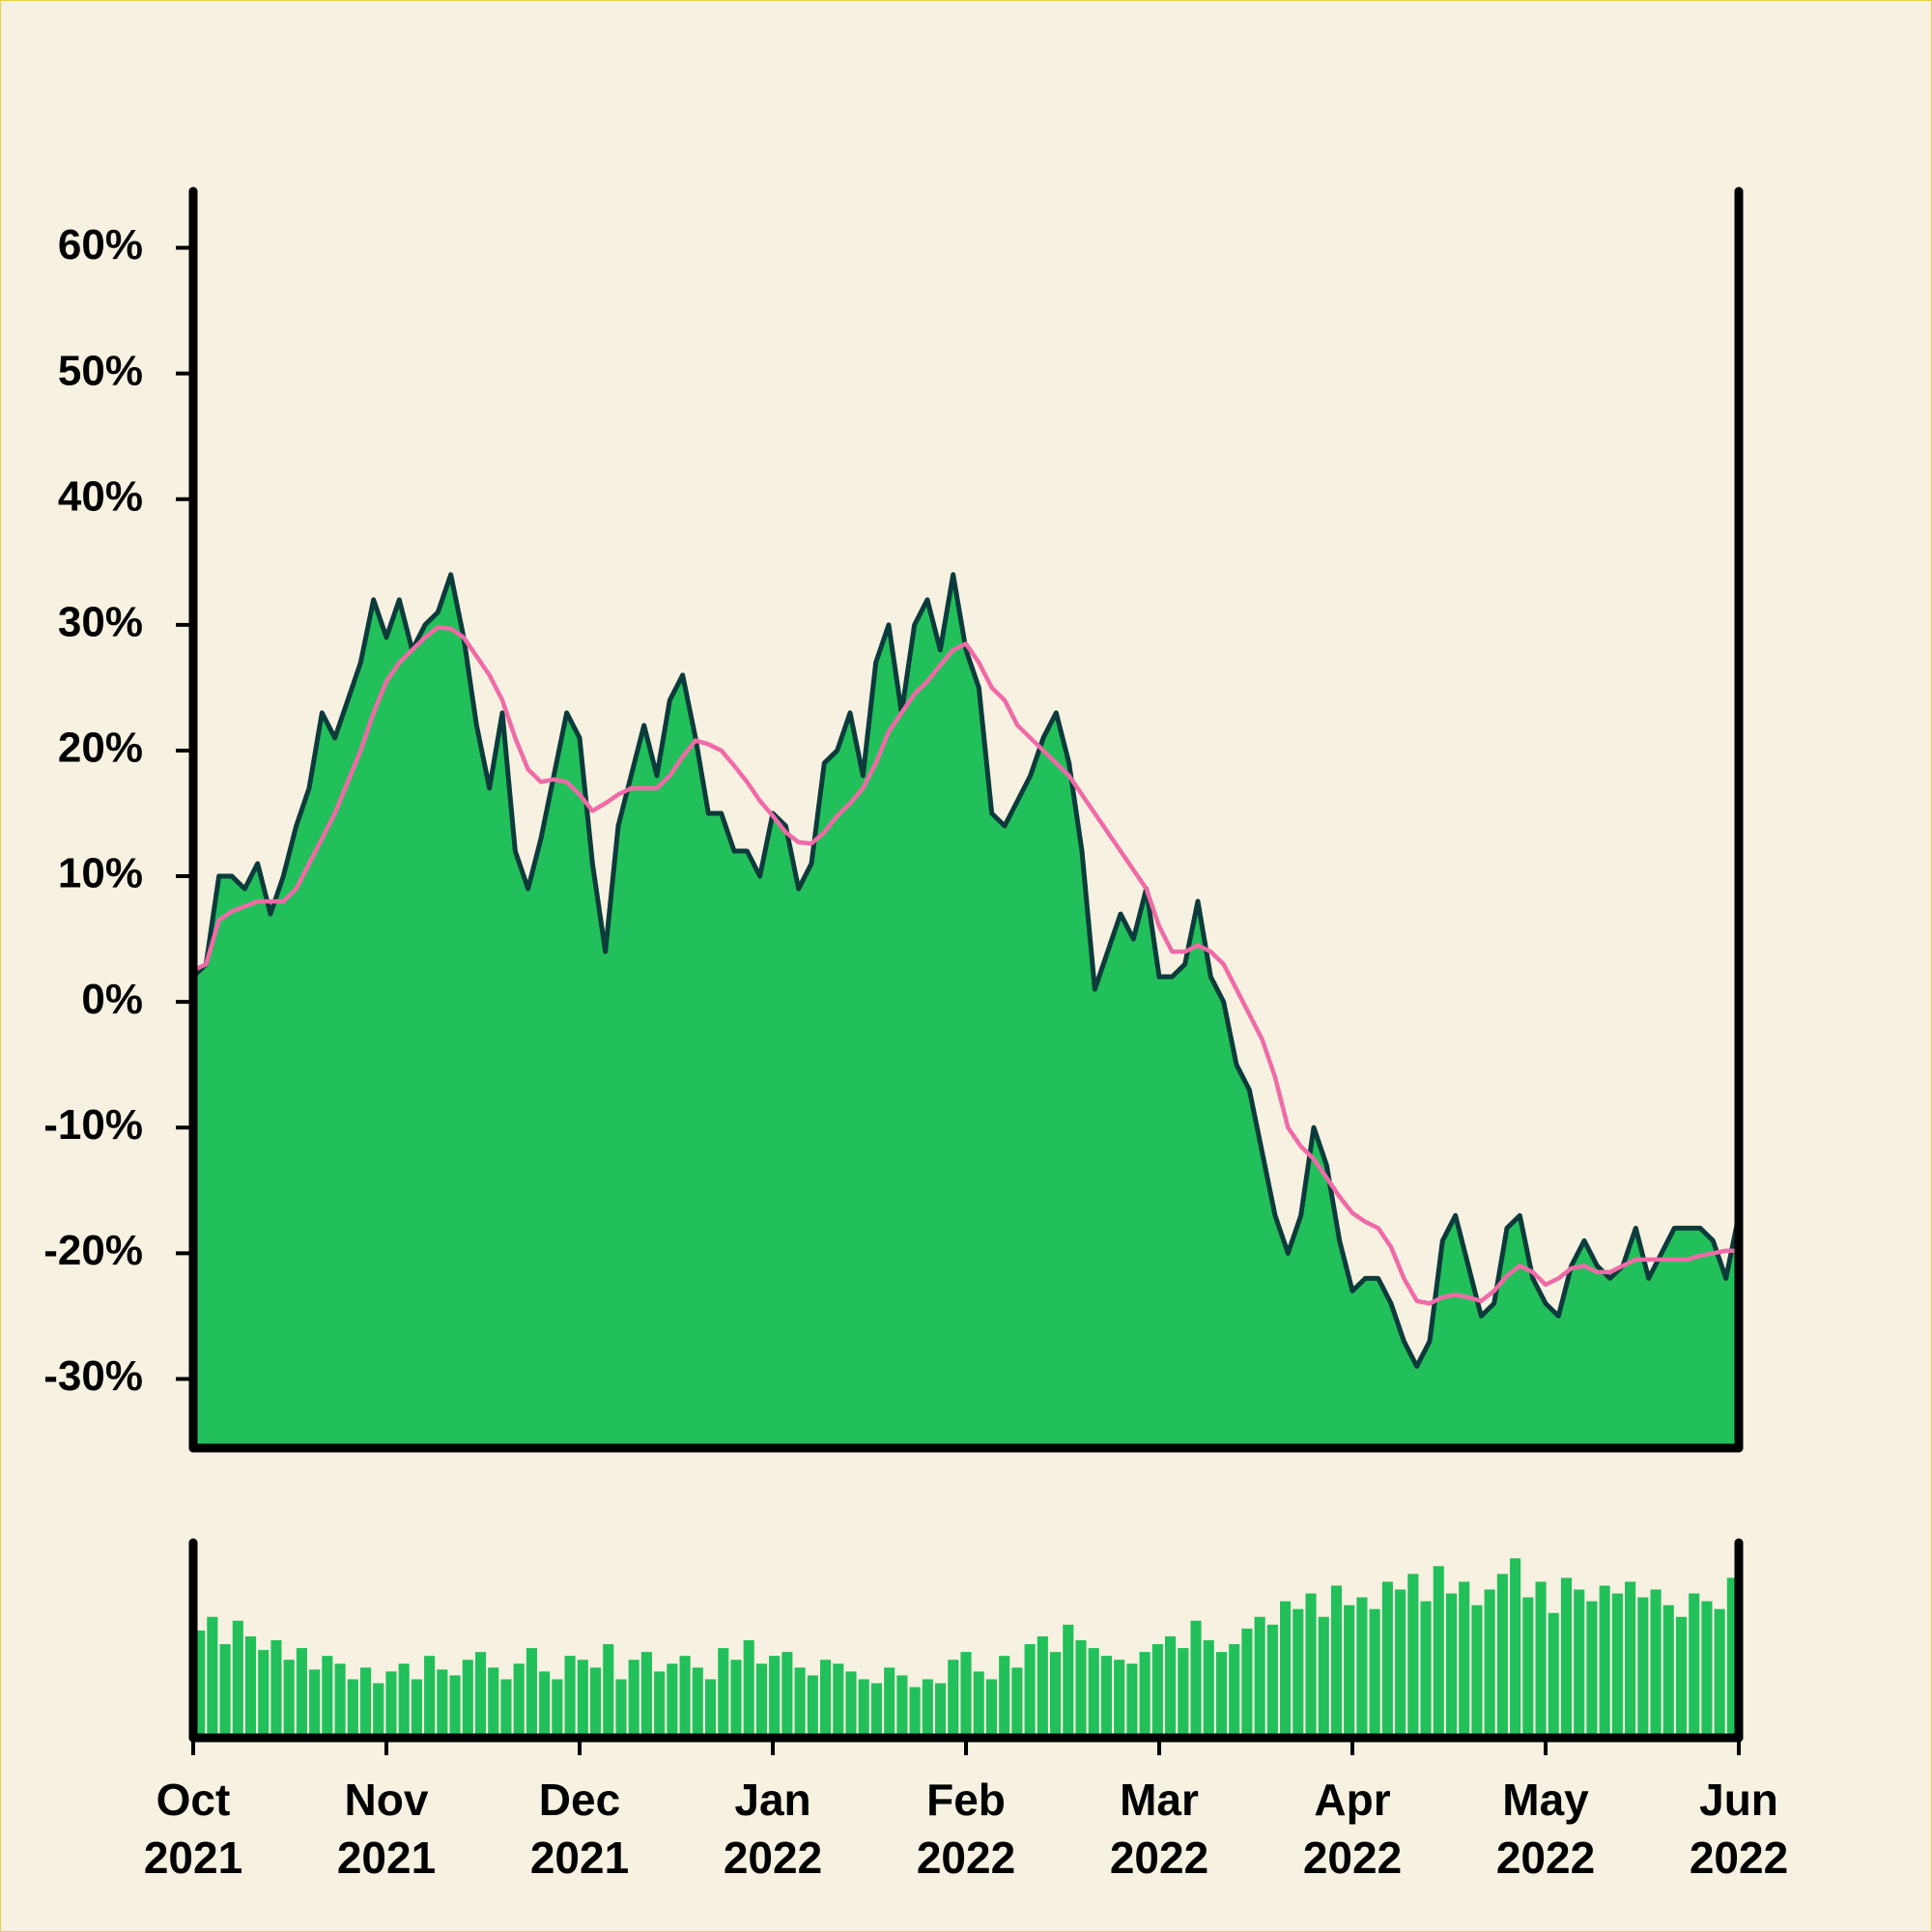 Image resolution: width=1932 pixels, height=1932 pixels. Describe the element at coordinates (387, 1800) in the screenshot. I see `x-tick-label: Nov` at that location.